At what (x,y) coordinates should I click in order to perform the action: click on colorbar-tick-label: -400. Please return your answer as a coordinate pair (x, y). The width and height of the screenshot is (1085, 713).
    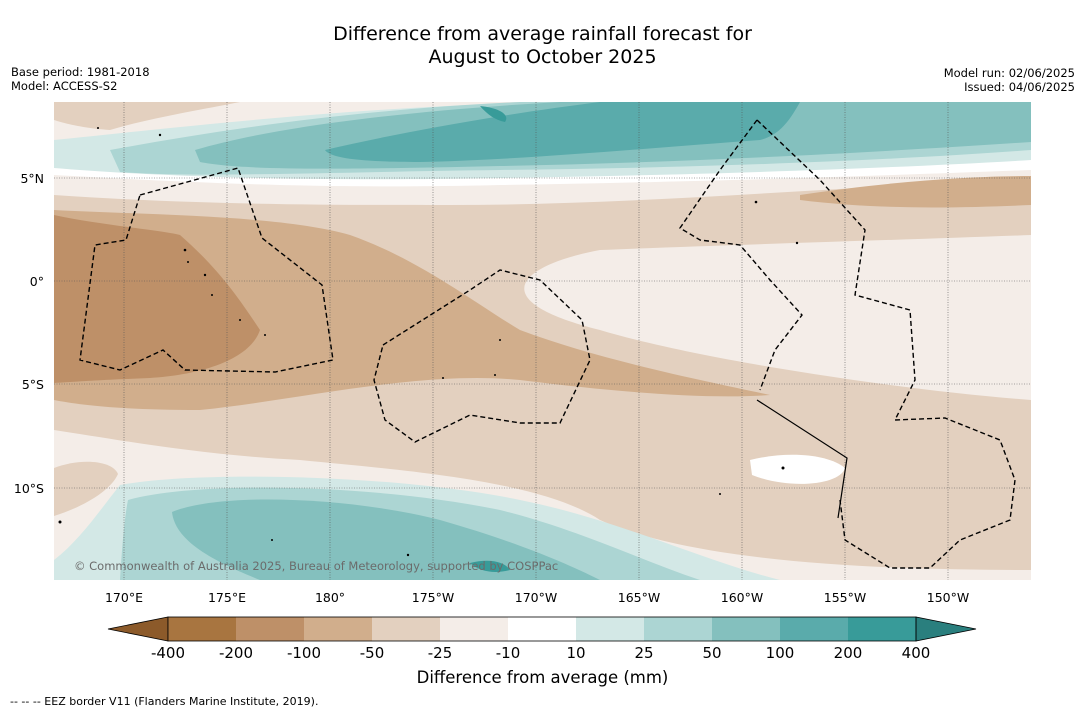
    Looking at the image, I should click on (168, 653).